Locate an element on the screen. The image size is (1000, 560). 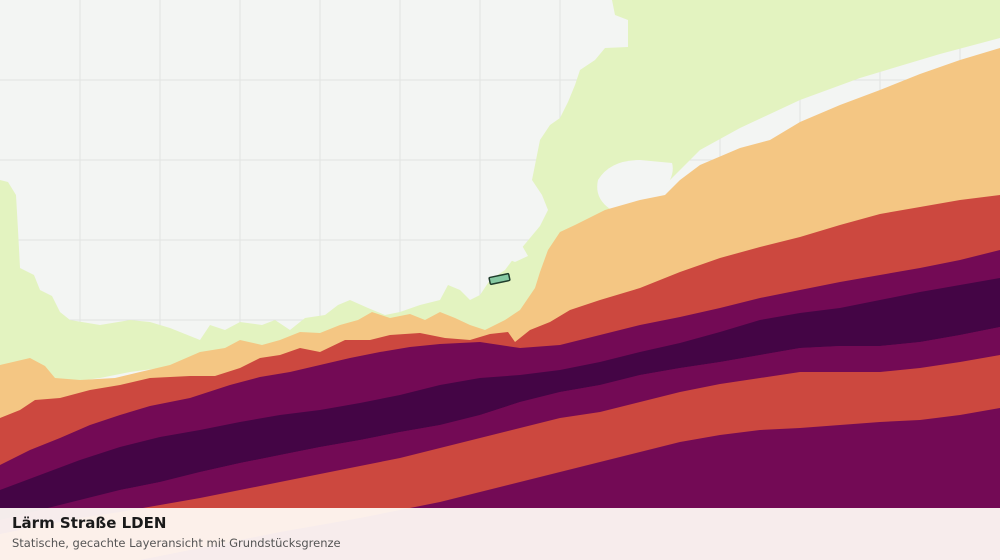
parcel-boundary-icon is located at coordinates (499, 279).